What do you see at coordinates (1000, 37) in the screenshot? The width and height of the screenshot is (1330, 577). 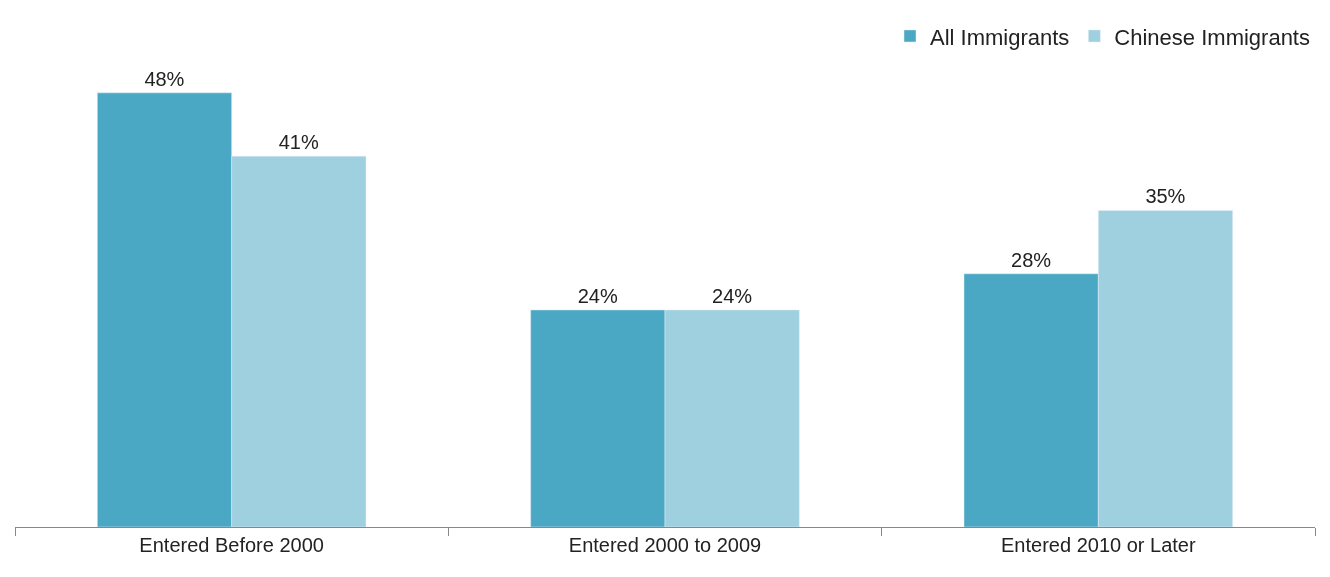 I see `legend-label: All Immigrants` at bounding box center [1000, 37].